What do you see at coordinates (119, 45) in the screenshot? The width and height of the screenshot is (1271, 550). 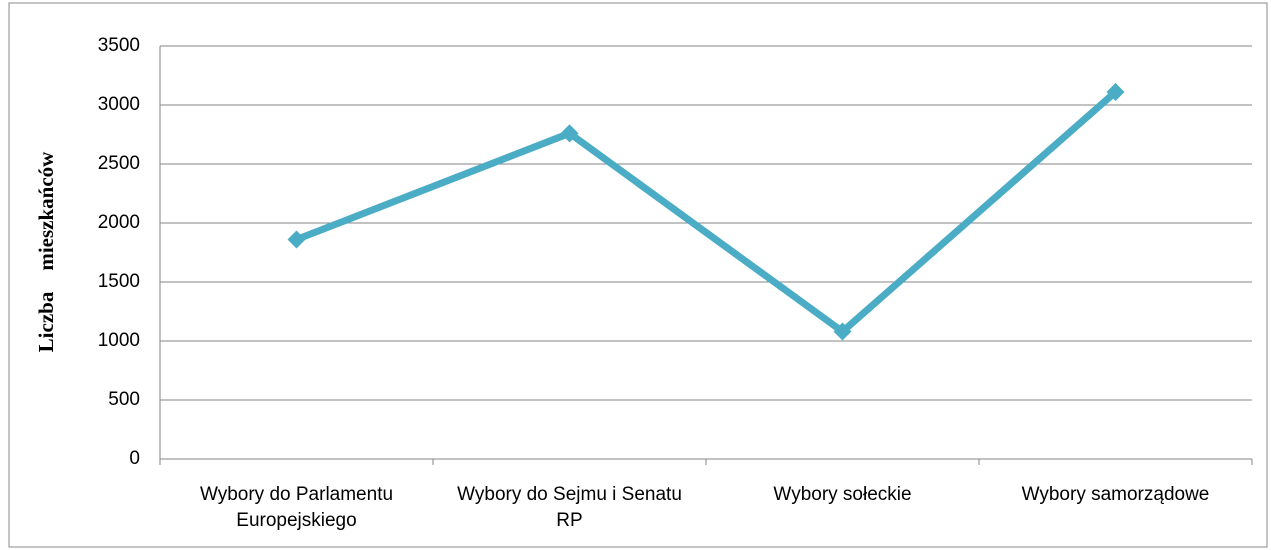 I see `y-tick-label: 3500` at bounding box center [119, 45].